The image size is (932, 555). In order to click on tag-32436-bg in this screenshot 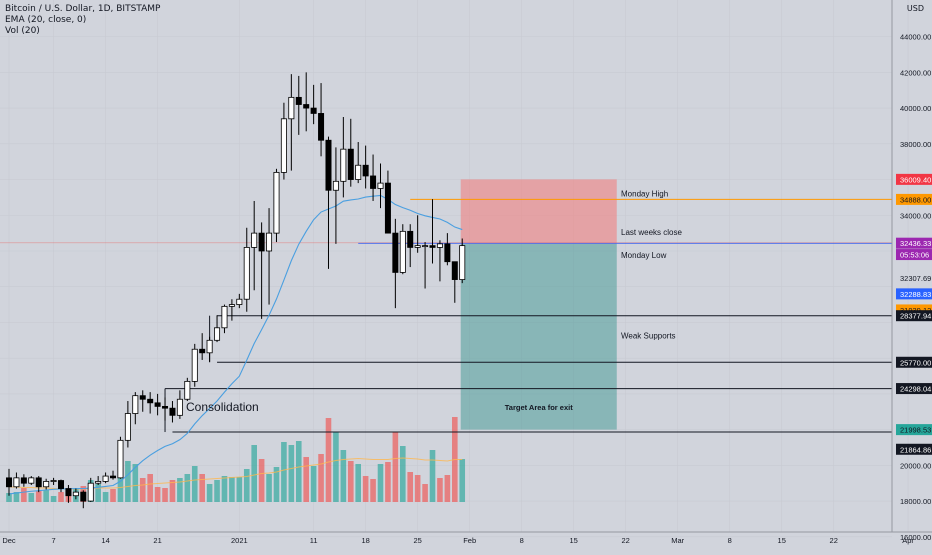, I will do `click(914, 243)`.